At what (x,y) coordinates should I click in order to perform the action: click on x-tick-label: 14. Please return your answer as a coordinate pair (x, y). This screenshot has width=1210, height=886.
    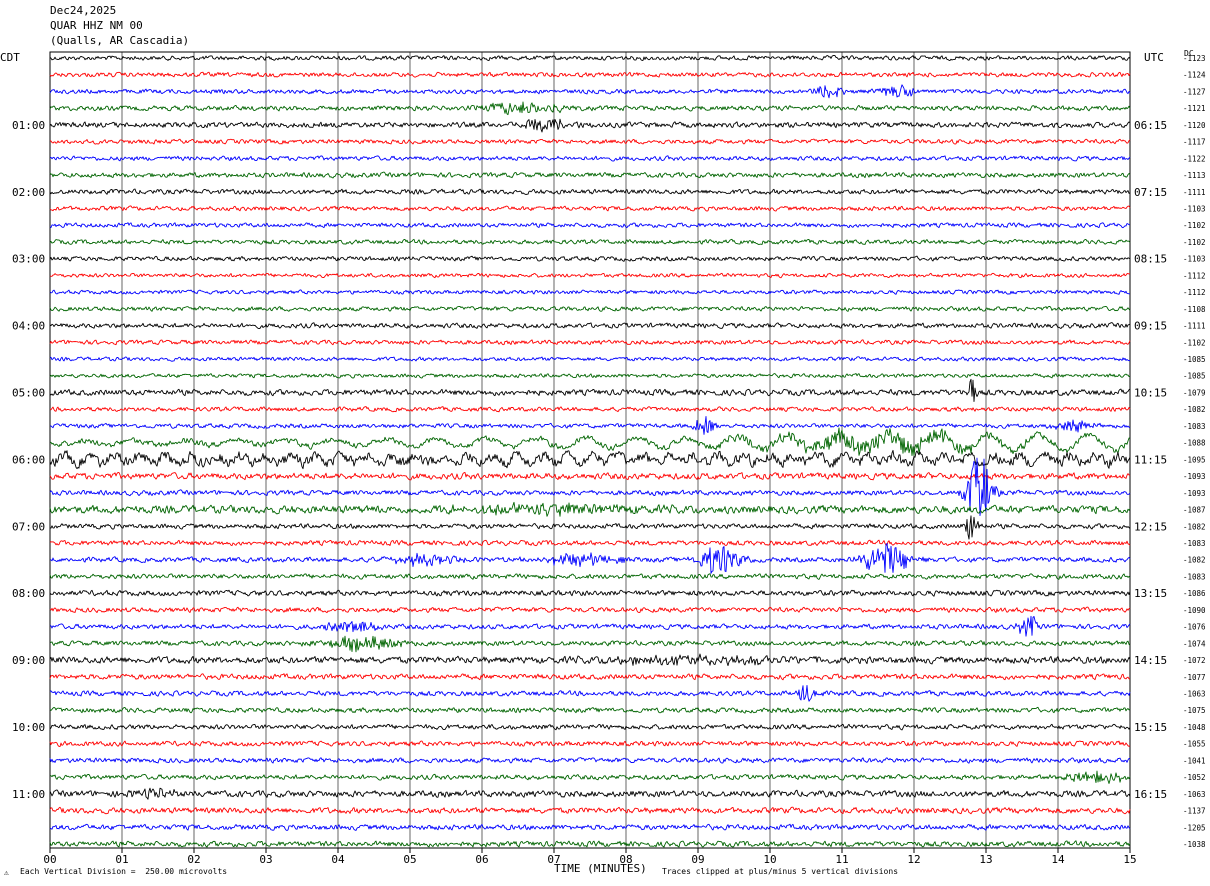
    Looking at the image, I should click on (1058, 859).